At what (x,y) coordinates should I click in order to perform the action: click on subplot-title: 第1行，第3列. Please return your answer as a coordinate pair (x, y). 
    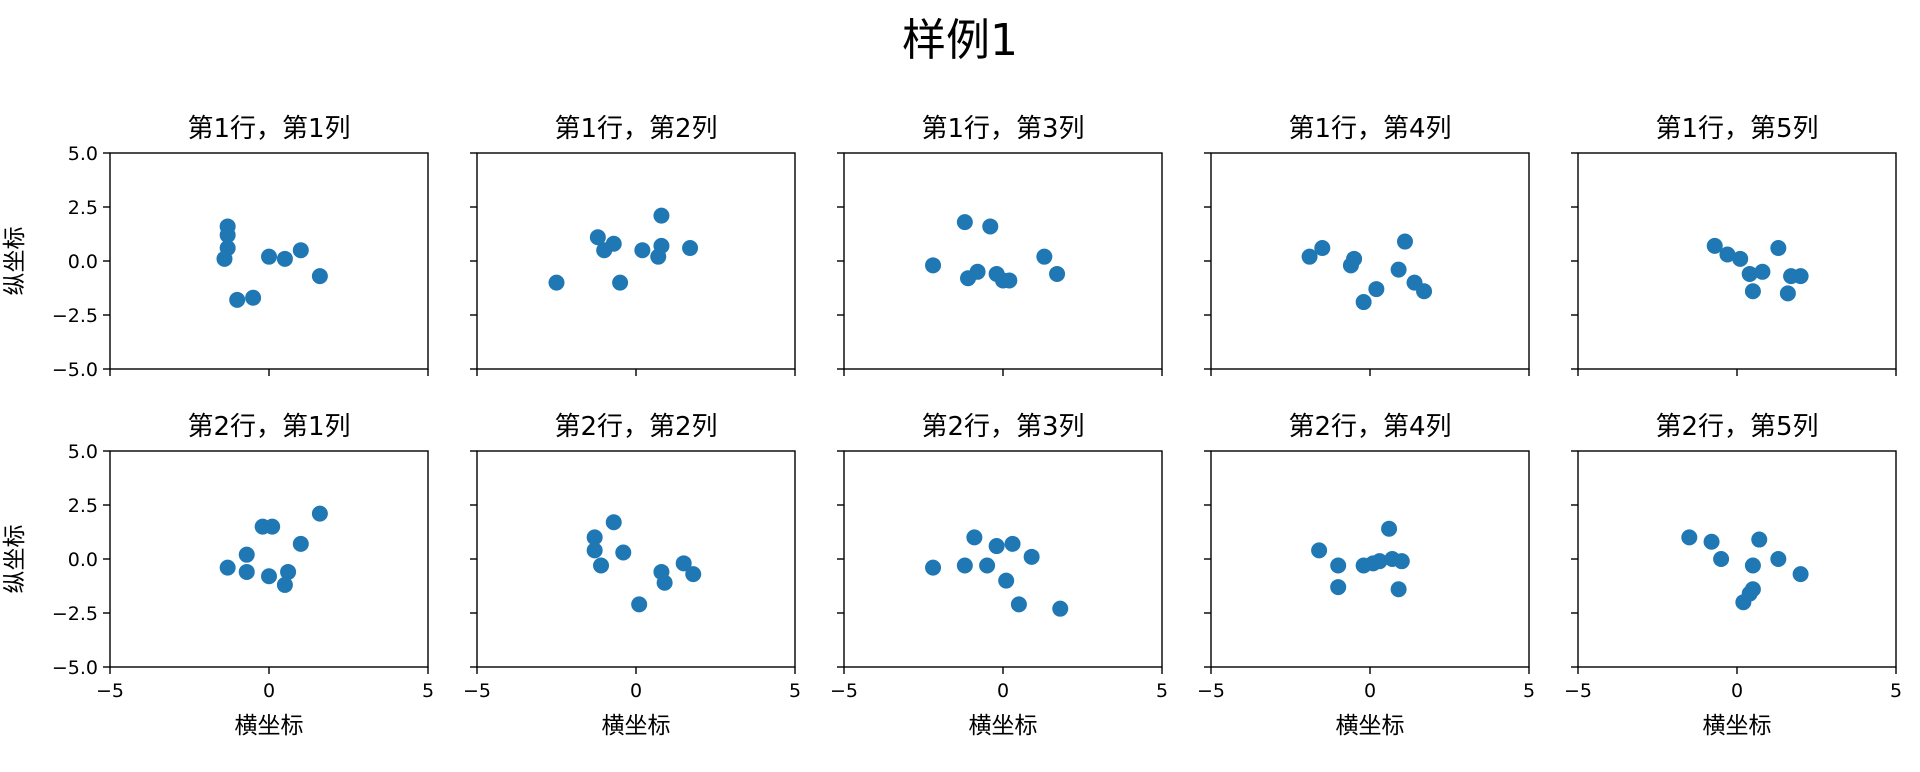
    Looking at the image, I should click on (1002, 129).